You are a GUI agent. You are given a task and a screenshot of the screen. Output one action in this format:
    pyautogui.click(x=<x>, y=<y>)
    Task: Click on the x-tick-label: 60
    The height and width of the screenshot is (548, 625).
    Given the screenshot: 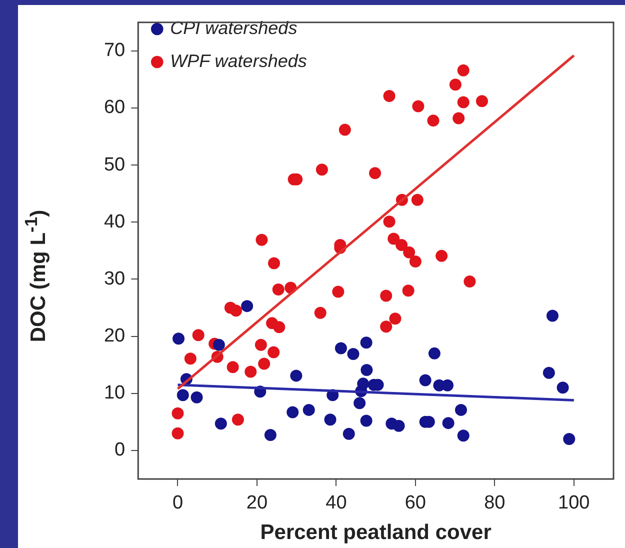 What is the action you would take?
    pyautogui.click(x=415, y=503)
    